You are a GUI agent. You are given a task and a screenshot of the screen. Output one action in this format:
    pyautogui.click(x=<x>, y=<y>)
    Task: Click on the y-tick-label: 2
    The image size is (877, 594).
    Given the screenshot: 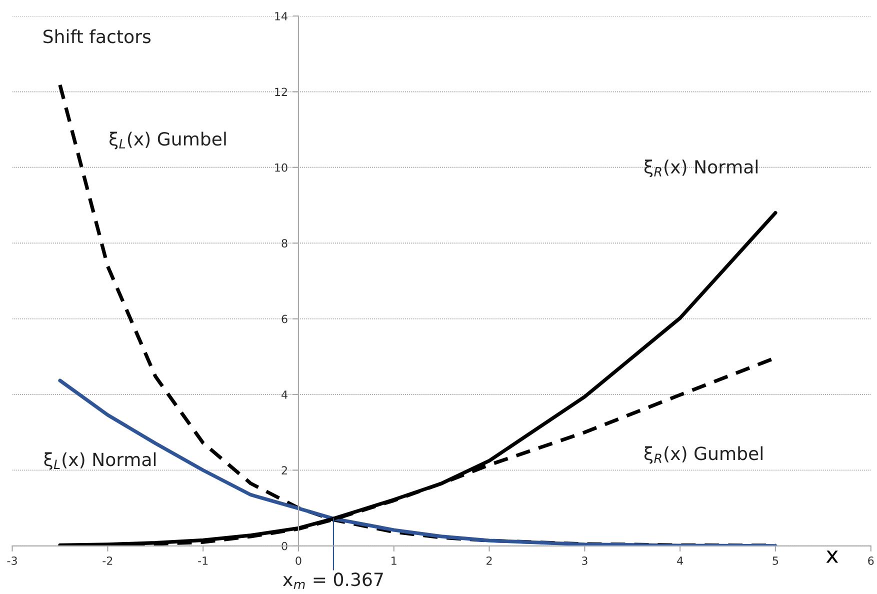 What is the action you would take?
    pyautogui.click(x=284, y=470)
    